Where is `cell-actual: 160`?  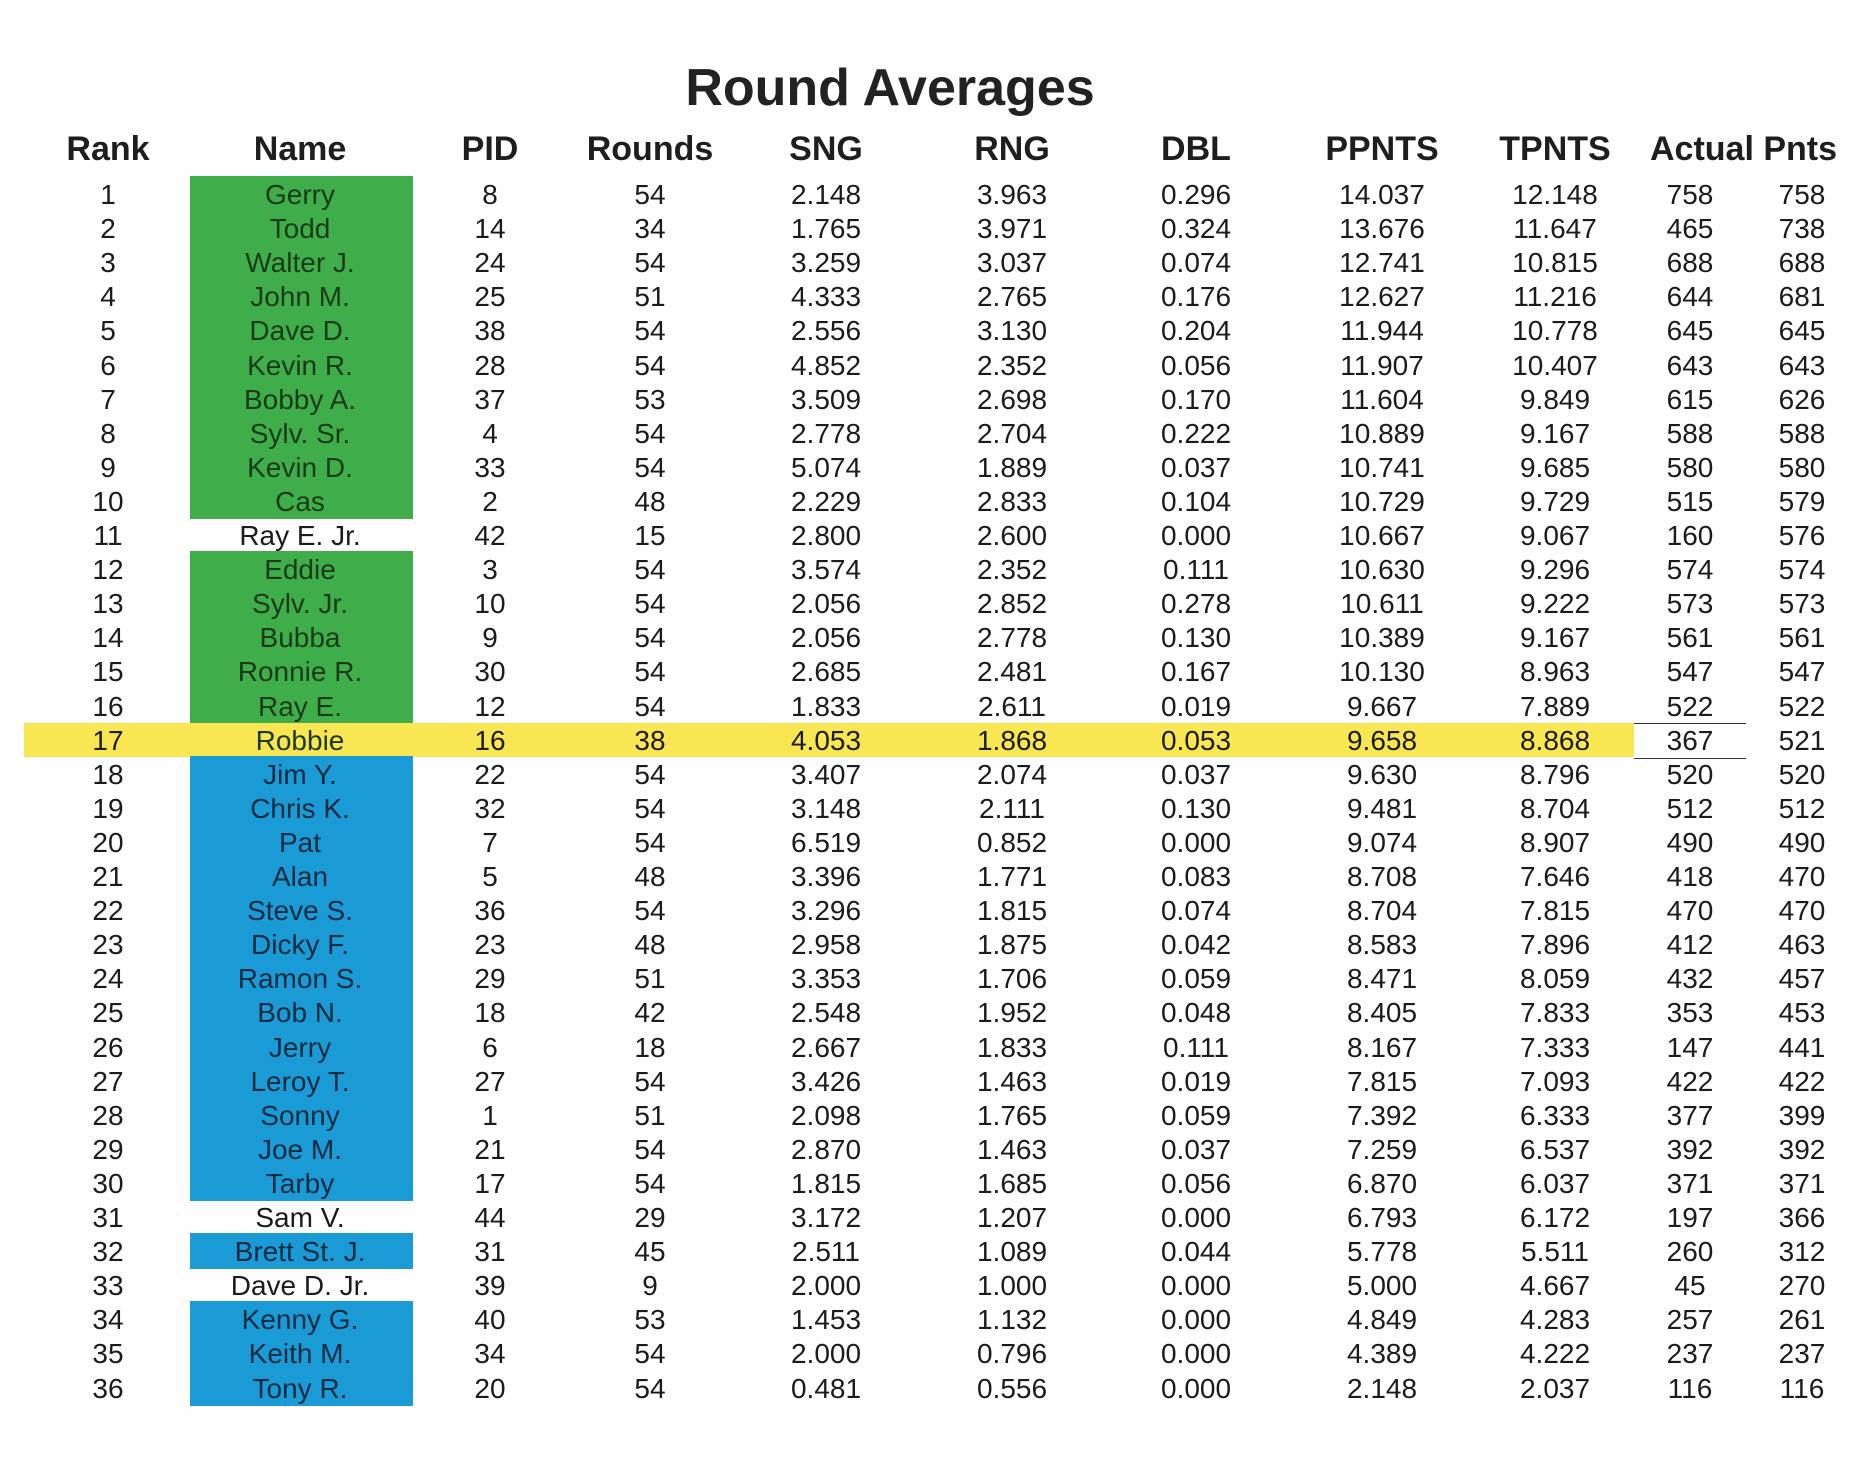
cell-actual: 160 is located at coordinates (1690, 535).